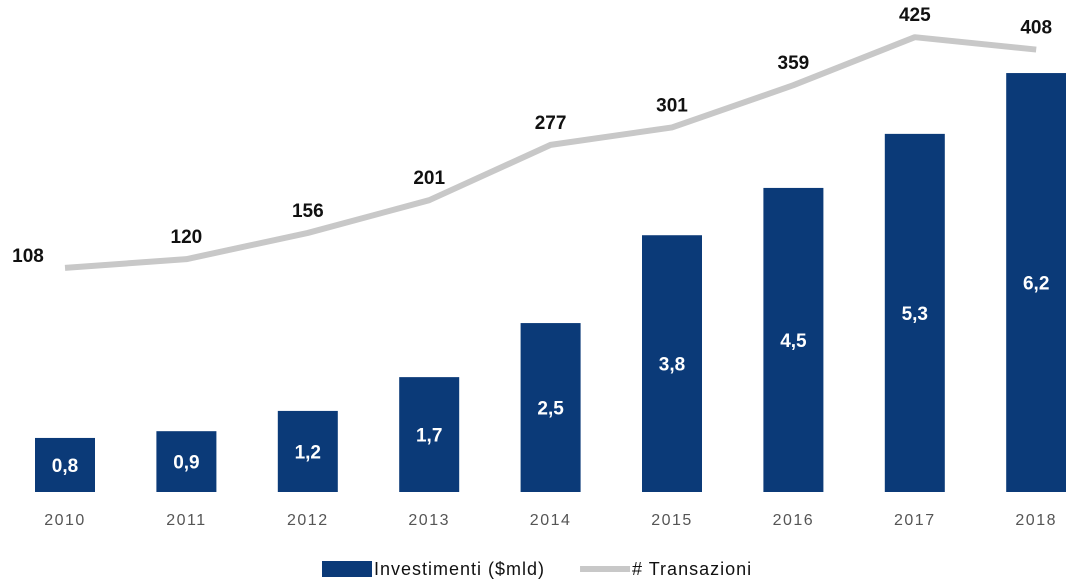  Describe the element at coordinates (347, 569) in the screenshot. I see `legend-swatch` at that location.